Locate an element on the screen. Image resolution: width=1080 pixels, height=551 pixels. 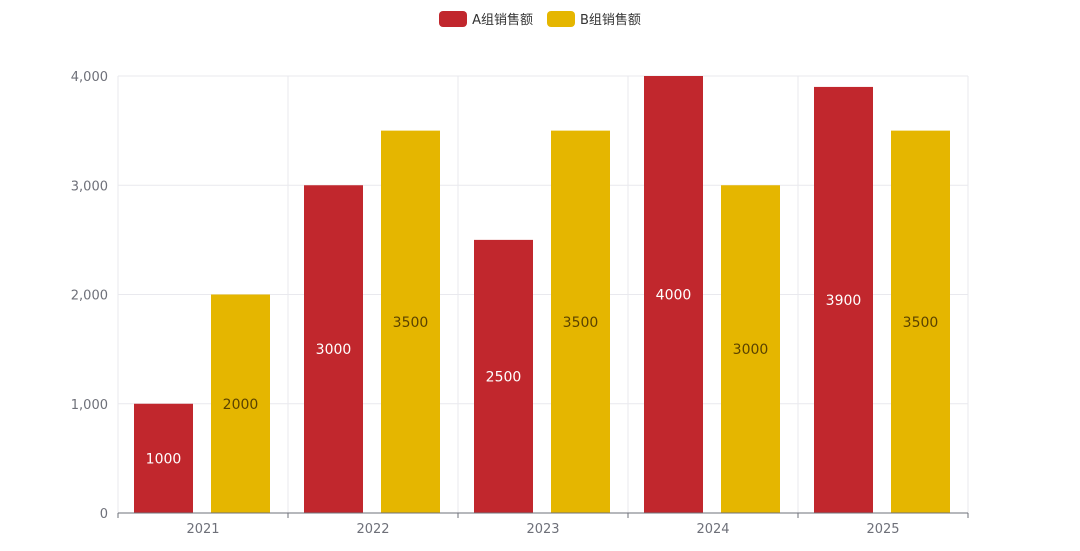
chart-legend: A组销售额 B组销售额 is located at coordinates (540, 18).